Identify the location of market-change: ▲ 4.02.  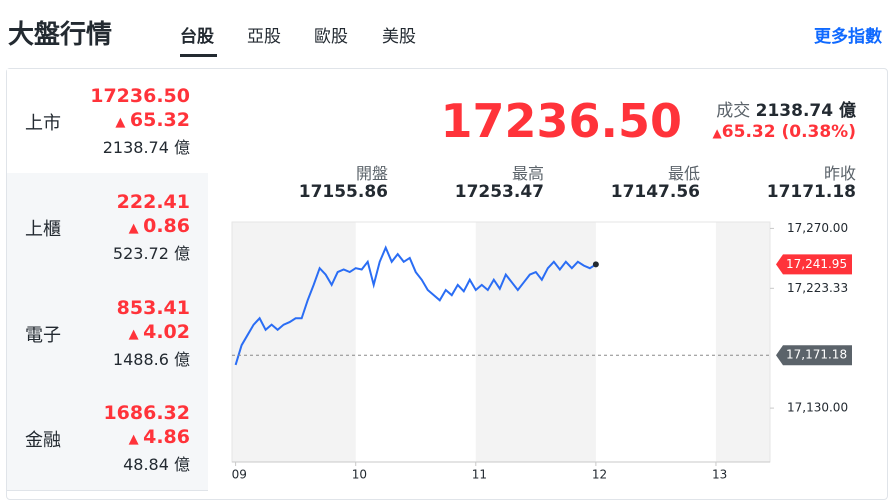
(159, 331).